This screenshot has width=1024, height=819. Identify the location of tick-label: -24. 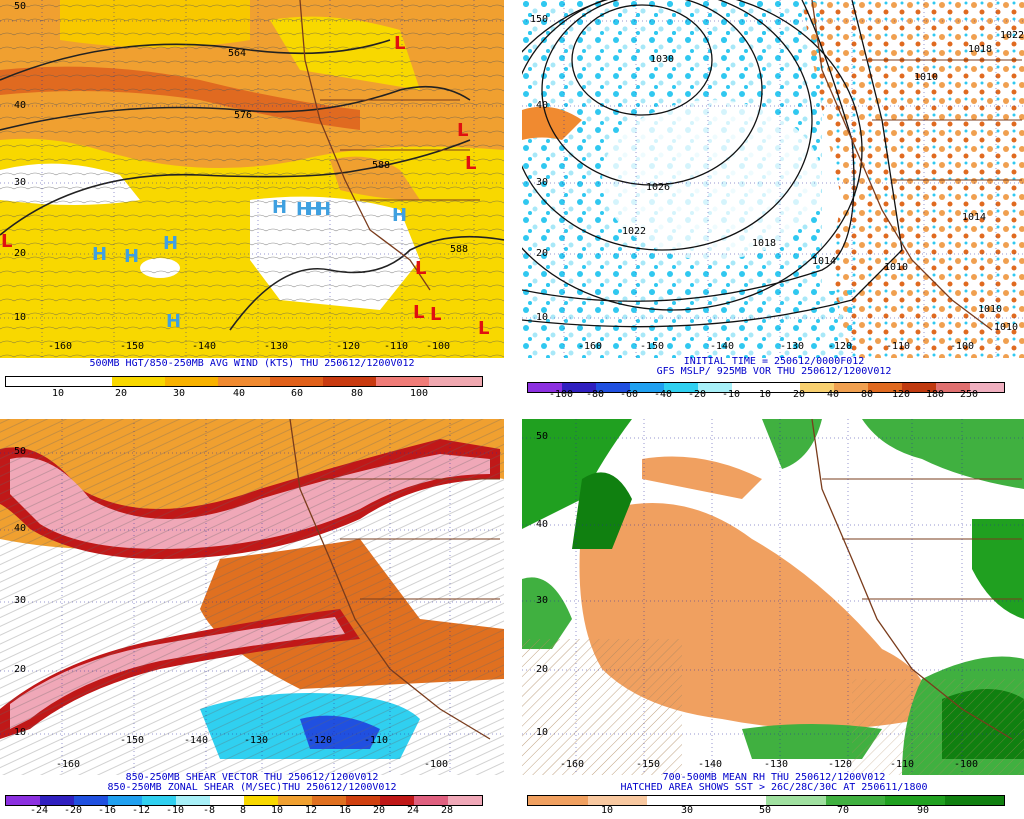
(39, 810).